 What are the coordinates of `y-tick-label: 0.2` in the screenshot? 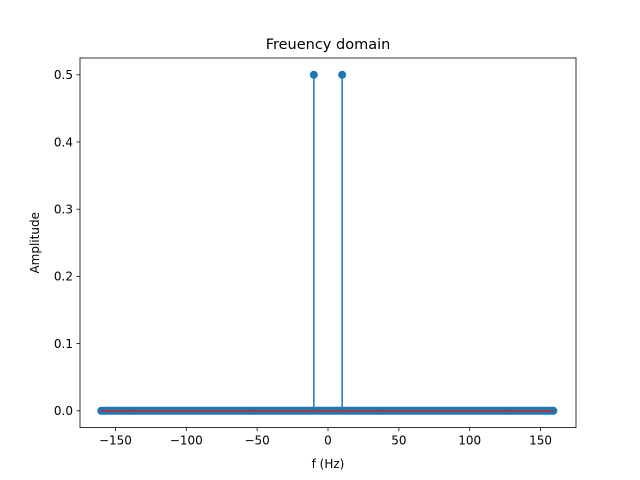 It's located at (63, 277).